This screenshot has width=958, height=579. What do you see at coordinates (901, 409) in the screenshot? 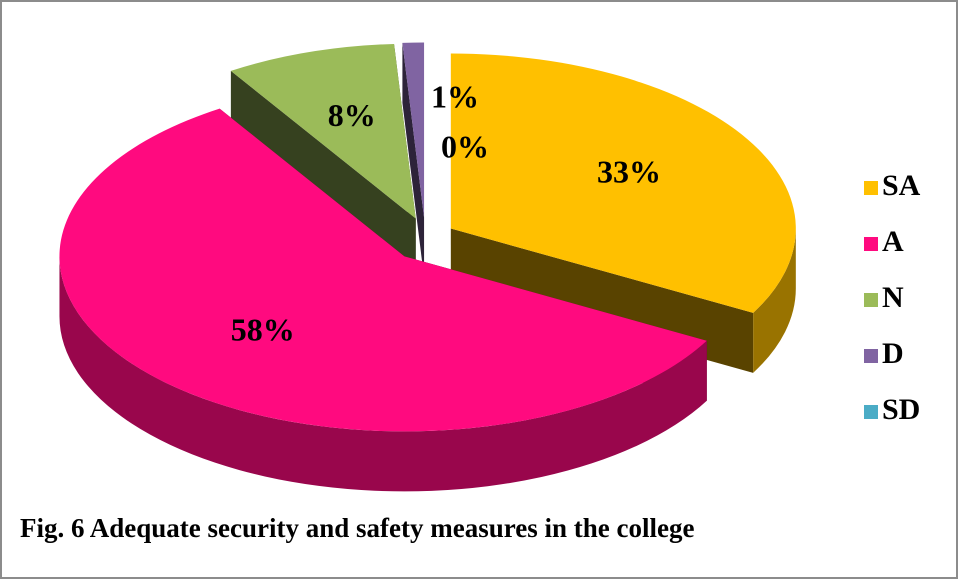
I see `legend-label: SD` at bounding box center [901, 409].